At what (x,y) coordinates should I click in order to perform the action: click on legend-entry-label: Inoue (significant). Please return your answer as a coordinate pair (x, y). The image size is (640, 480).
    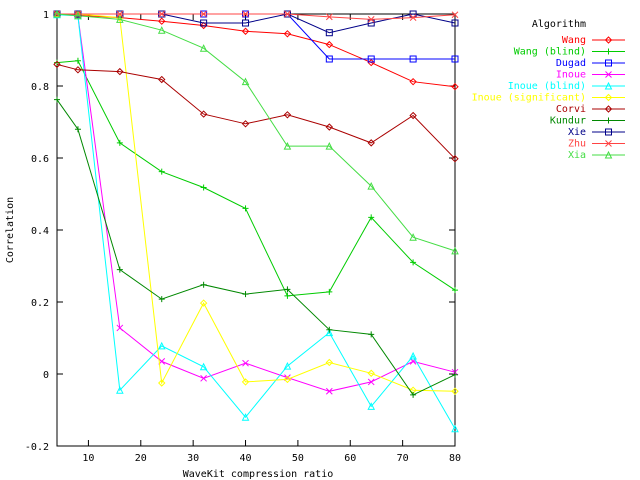
    Looking at the image, I should click on (529, 98).